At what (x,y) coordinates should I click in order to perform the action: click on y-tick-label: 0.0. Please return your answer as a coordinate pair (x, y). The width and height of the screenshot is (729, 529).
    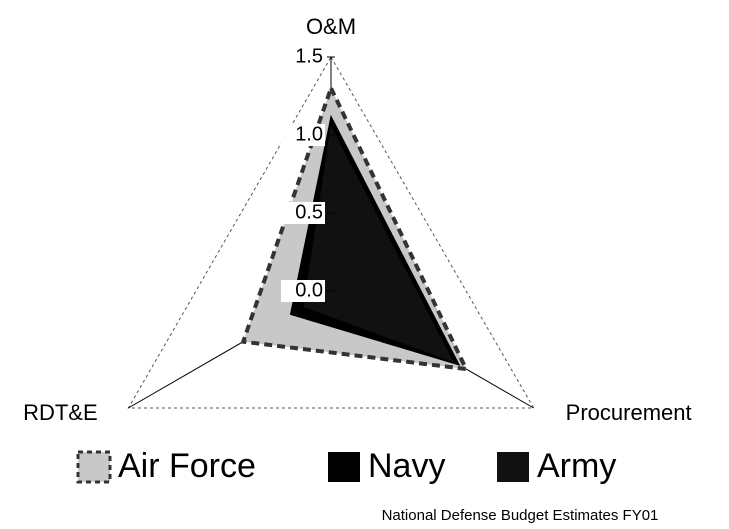
    Looking at the image, I should click on (309, 290).